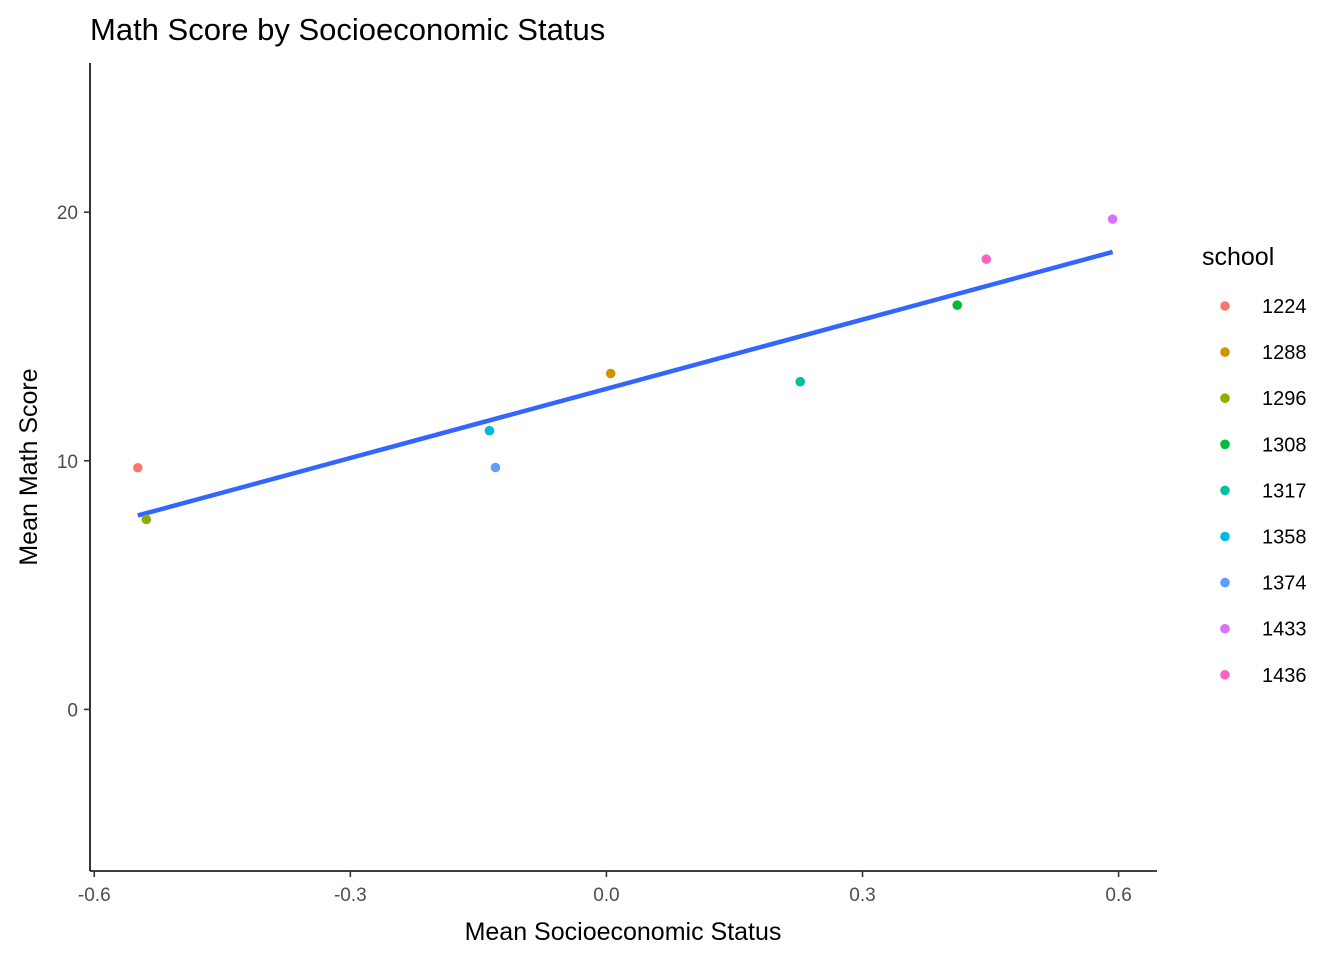  What do you see at coordinates (1284, 630) in the screenshot?
I see `legend-label: 1433` at bounding box center [1284, 630].